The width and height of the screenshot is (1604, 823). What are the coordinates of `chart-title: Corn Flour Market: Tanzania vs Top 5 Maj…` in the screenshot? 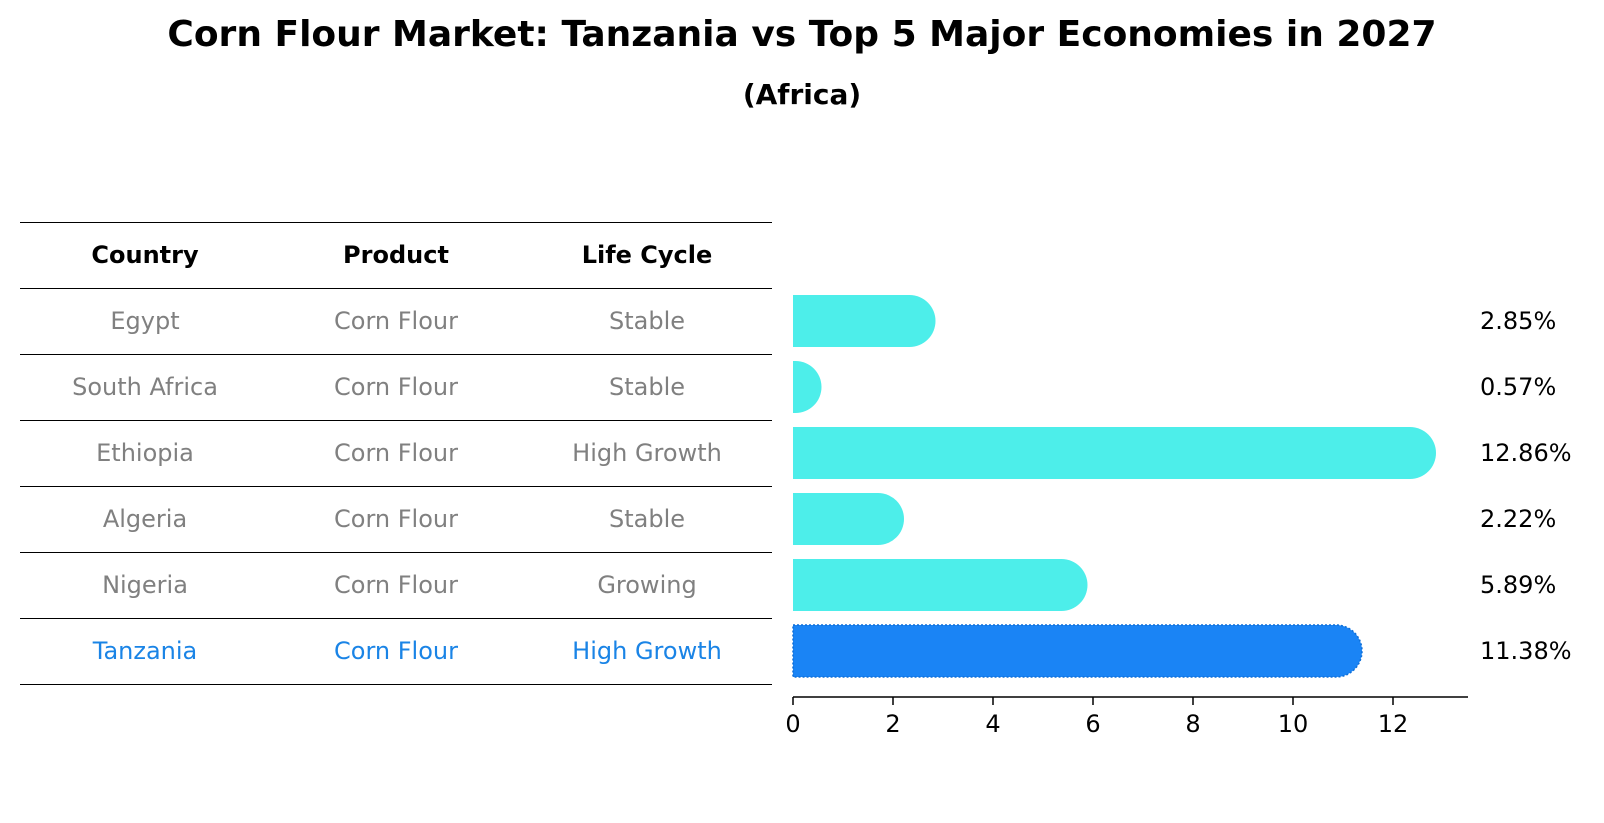 It's located at (802, 34).